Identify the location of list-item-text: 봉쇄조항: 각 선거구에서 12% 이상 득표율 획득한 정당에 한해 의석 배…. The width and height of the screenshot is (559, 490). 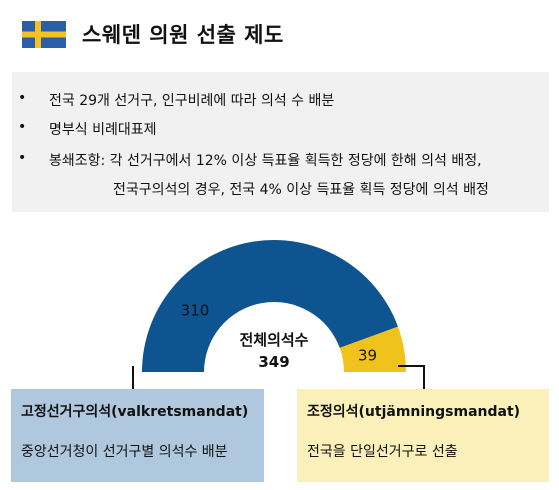
(265, 161).